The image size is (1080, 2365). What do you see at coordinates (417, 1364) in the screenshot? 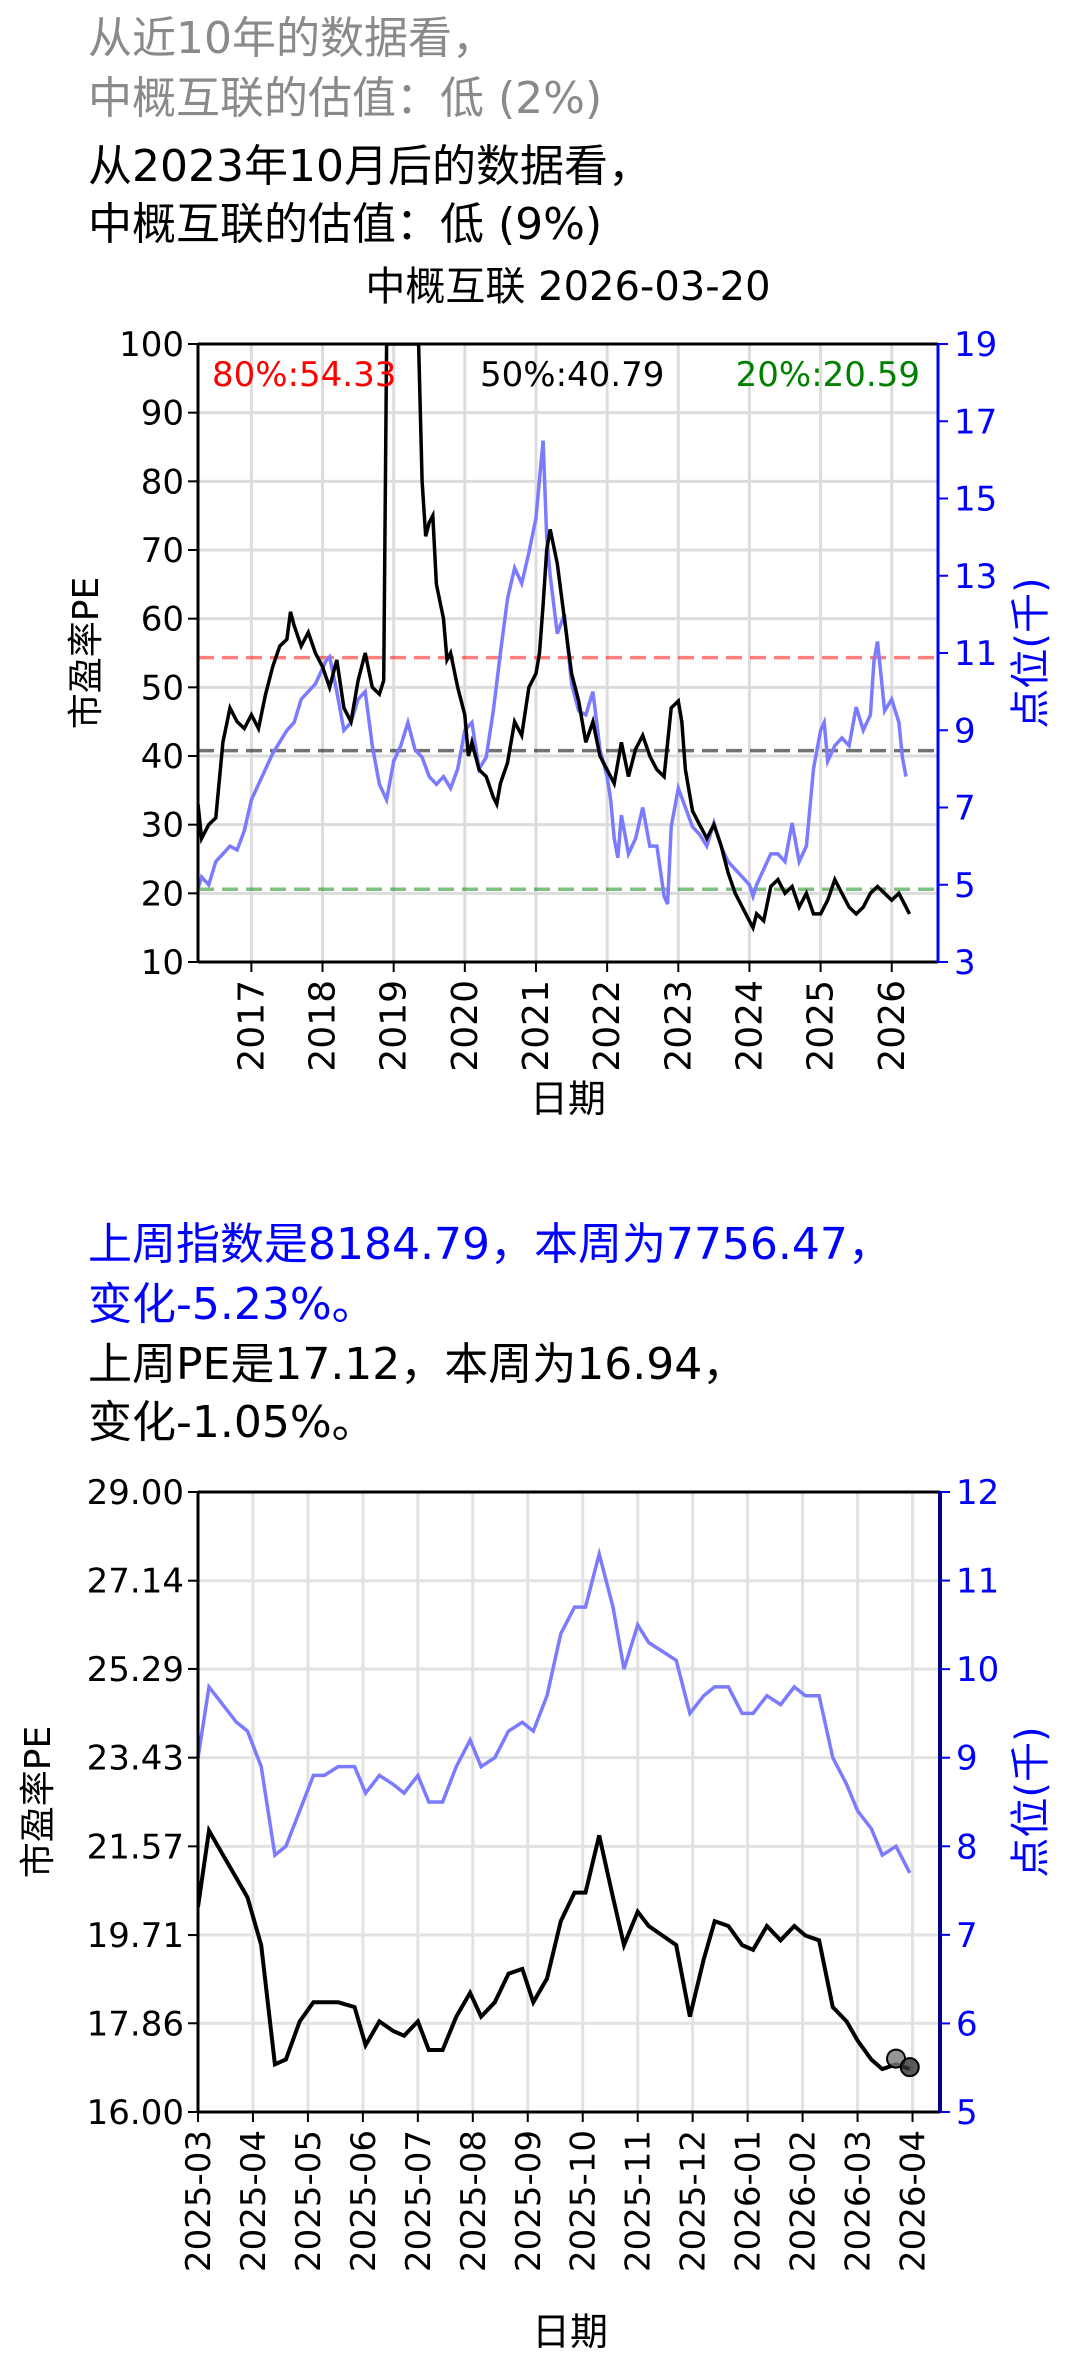
I see `weekly-pe-line-1: 上周PE是17.12，本周为16.94，` at bounding box center [417, 1364].